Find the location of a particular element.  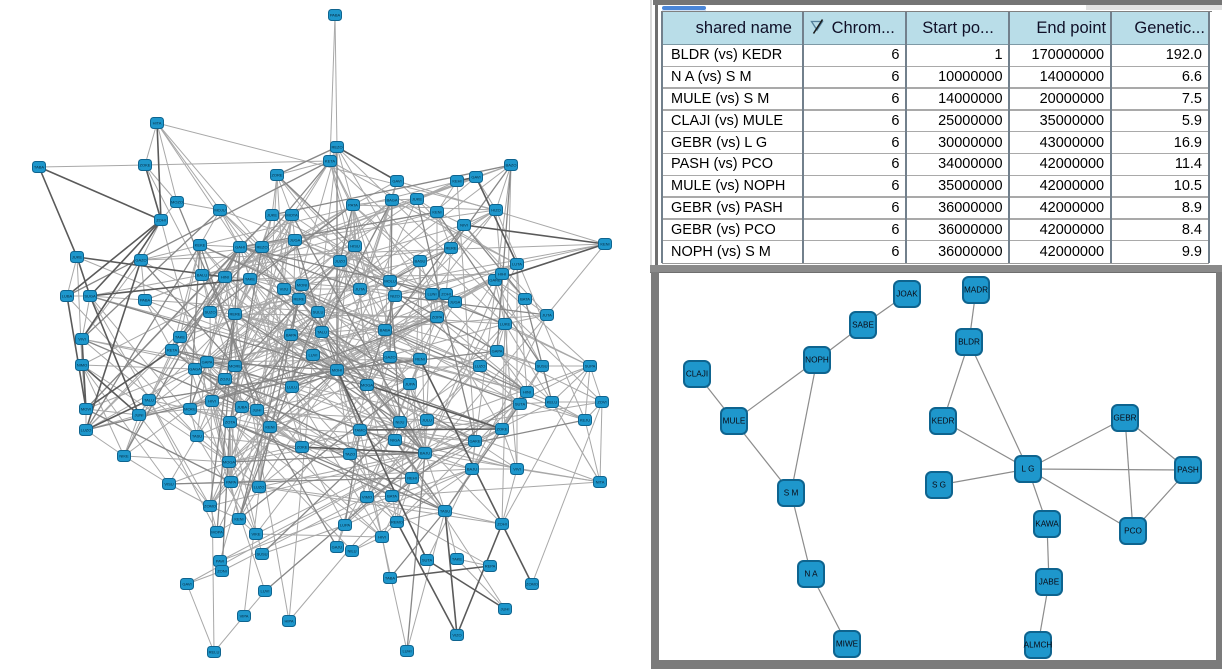

svg-text: MADR is located at coordinates (976, 290).